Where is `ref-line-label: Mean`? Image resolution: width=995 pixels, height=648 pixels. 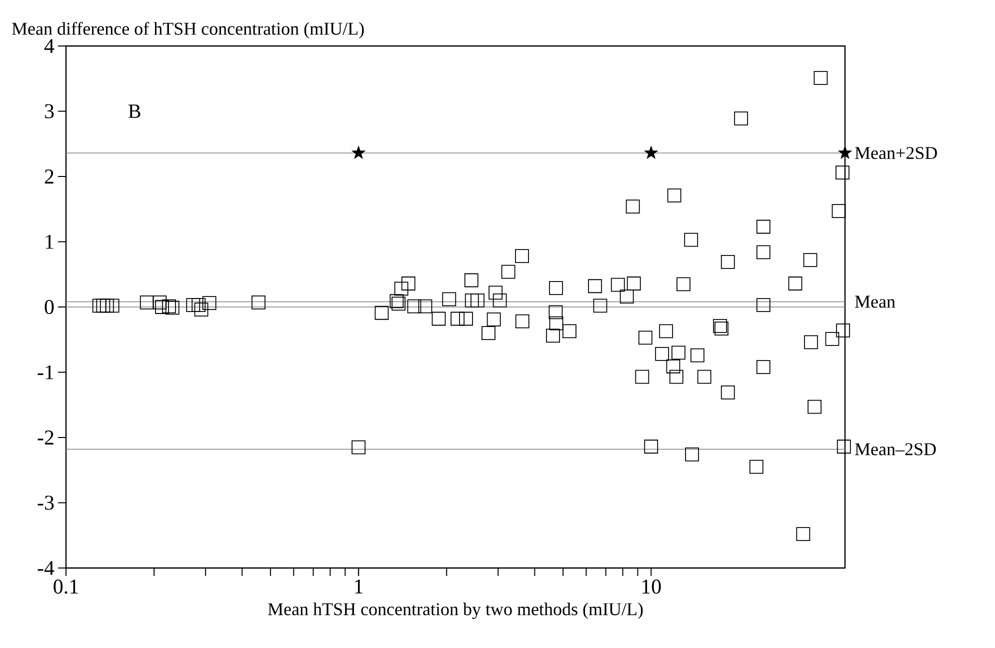
ref-line-label: Mean is located at coordinates (875, 302).